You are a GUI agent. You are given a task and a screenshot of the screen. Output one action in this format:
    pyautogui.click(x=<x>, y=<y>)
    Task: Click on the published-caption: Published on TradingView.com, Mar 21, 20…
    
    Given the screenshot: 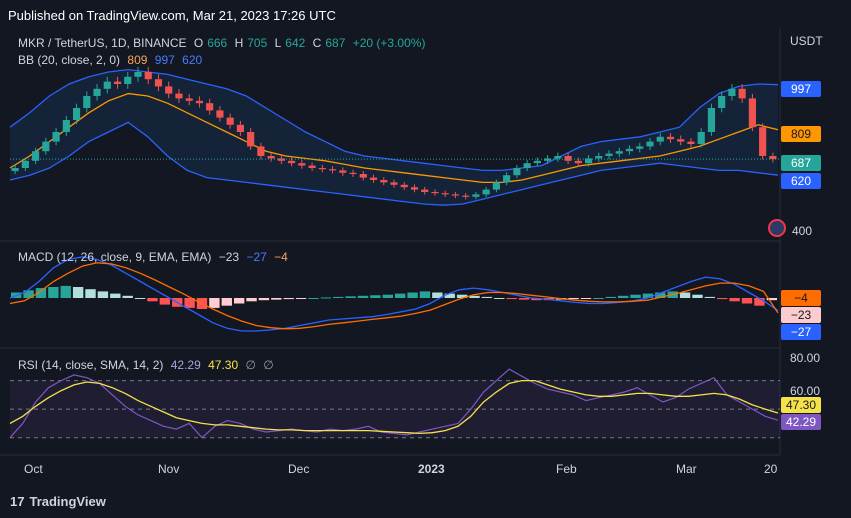 What is the action you would take?
    pyautogui.click(x=172, y=15)
    